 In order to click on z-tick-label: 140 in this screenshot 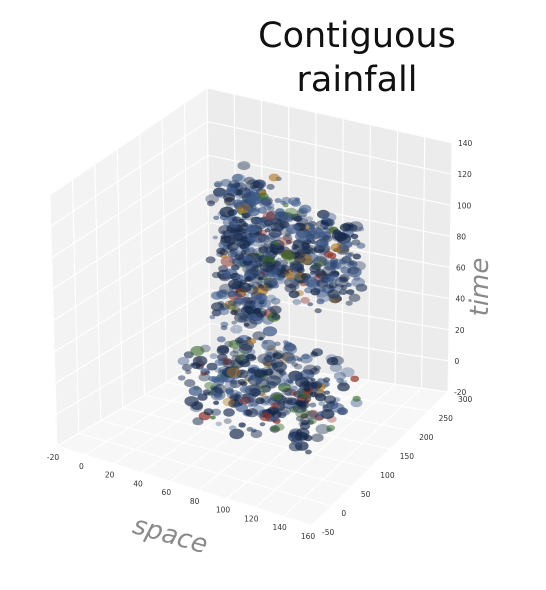, I will do `click(465, 143)`.